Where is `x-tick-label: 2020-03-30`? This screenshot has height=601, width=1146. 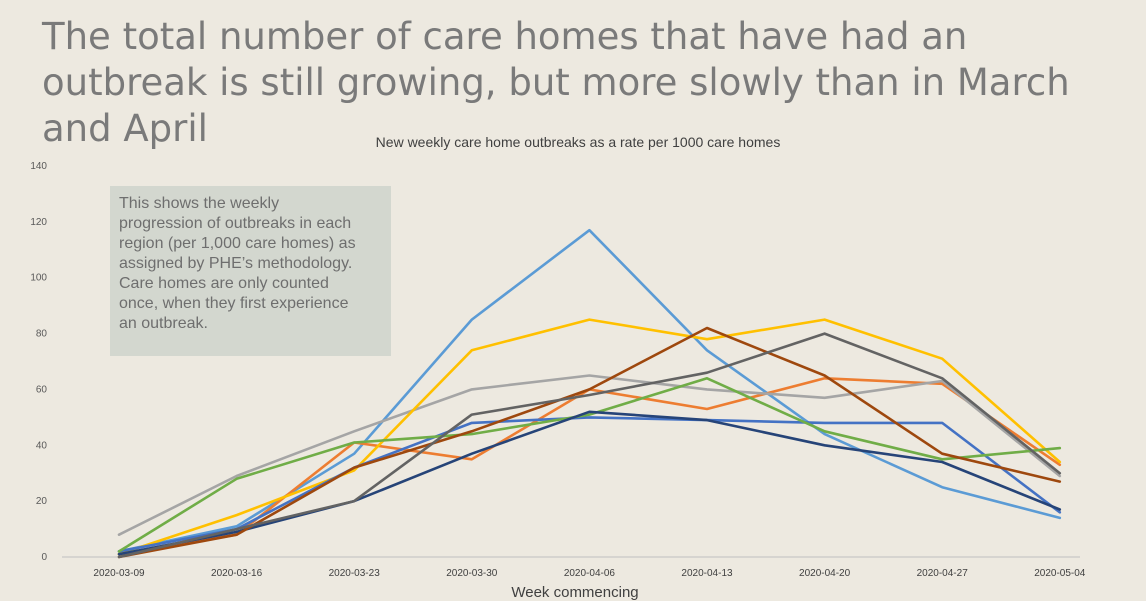 x-tick-label: 2020-03-30 is located at coordinates (472, 573).